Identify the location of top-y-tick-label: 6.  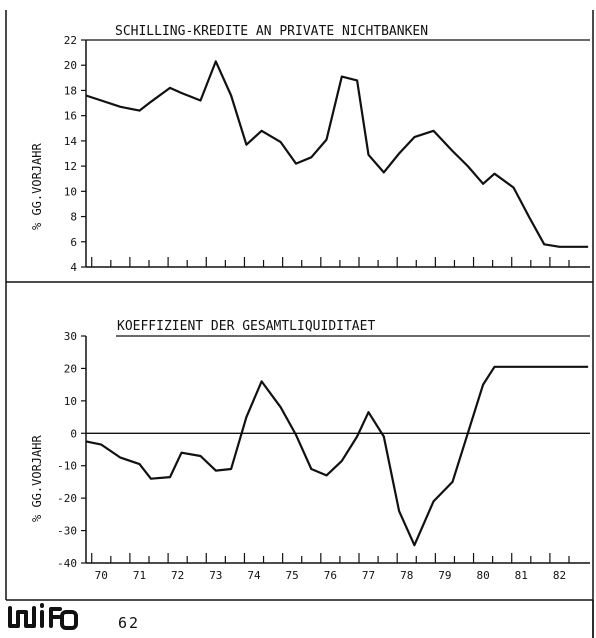
(73, 242).